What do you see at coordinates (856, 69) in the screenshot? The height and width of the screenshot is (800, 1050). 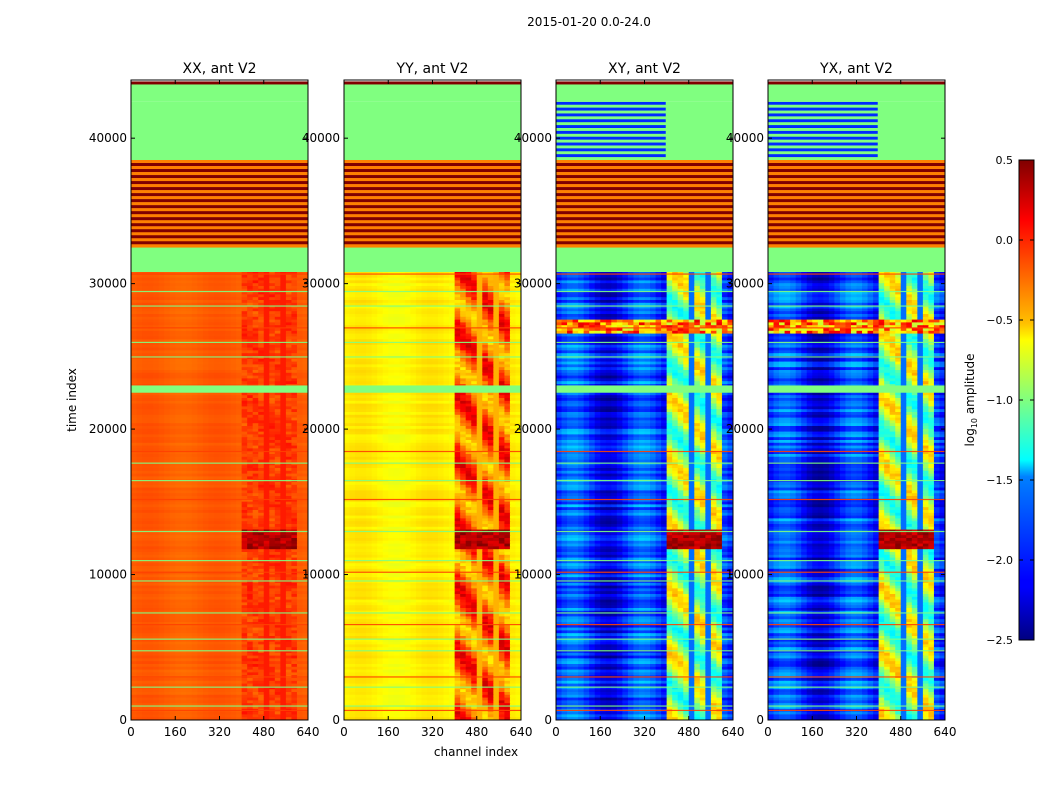 I see `panel-title: YX, ant V2` at bounding box center [856, 69].